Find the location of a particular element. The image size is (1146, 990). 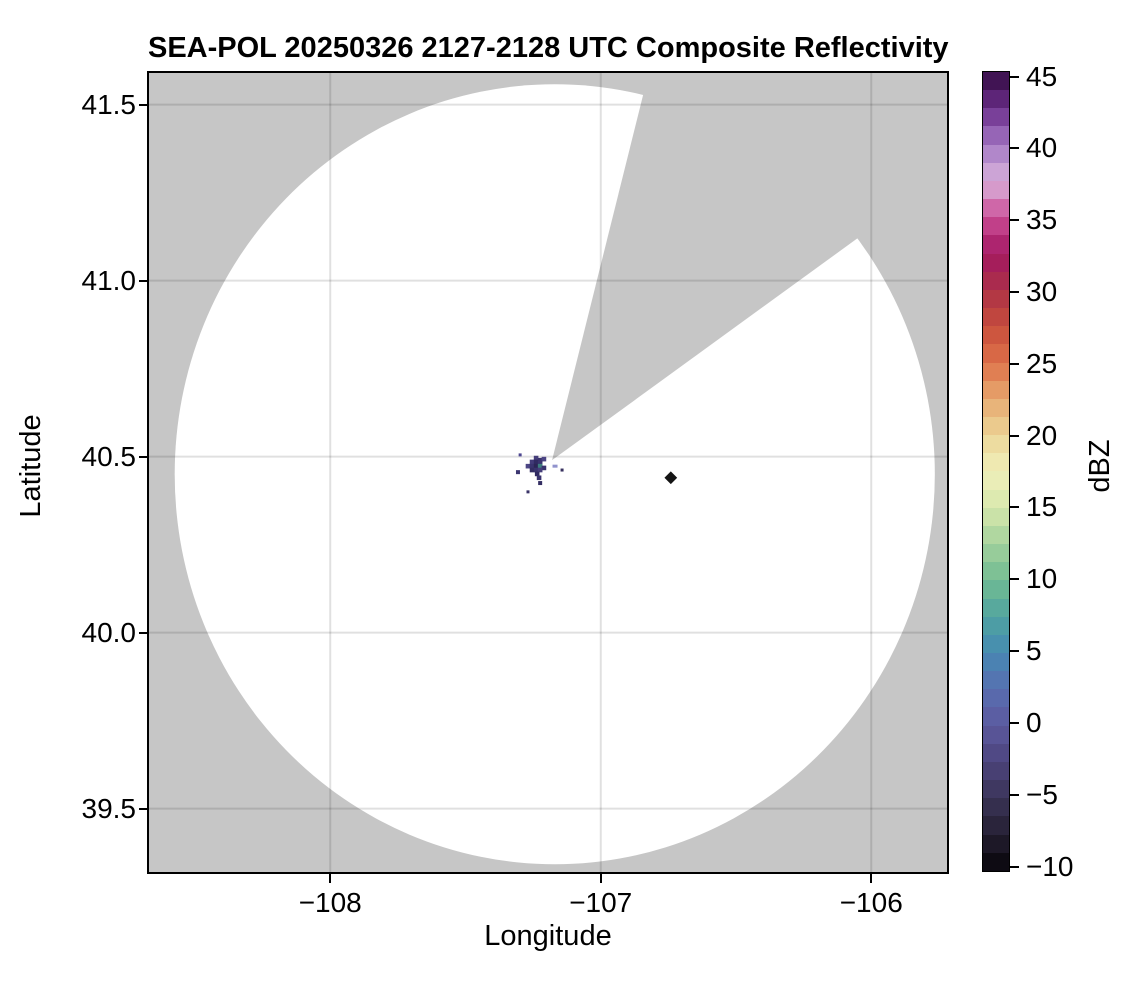

colorbar-tick-label: 45 is located at coordinates (1042, 76).